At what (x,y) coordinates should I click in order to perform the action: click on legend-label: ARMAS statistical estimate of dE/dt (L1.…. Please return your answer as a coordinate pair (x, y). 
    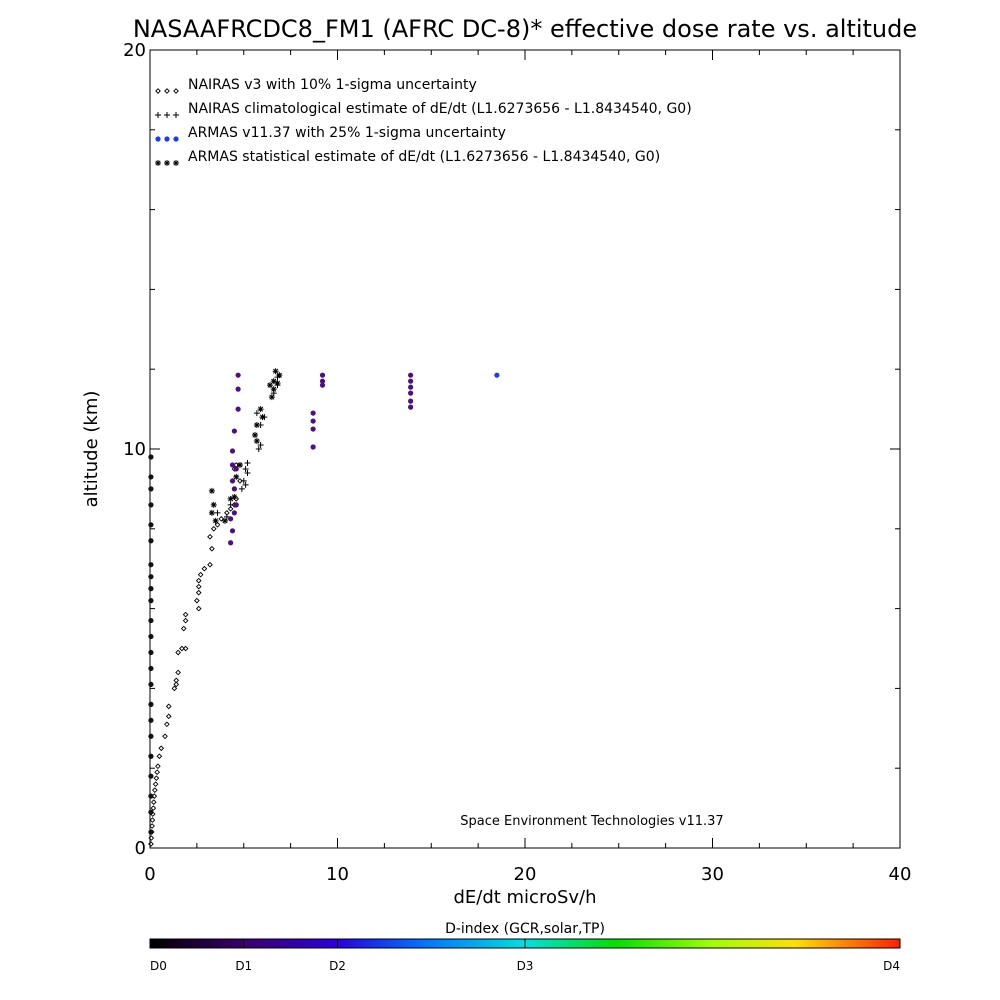
    Looking at the image, I should click on (424, 157).